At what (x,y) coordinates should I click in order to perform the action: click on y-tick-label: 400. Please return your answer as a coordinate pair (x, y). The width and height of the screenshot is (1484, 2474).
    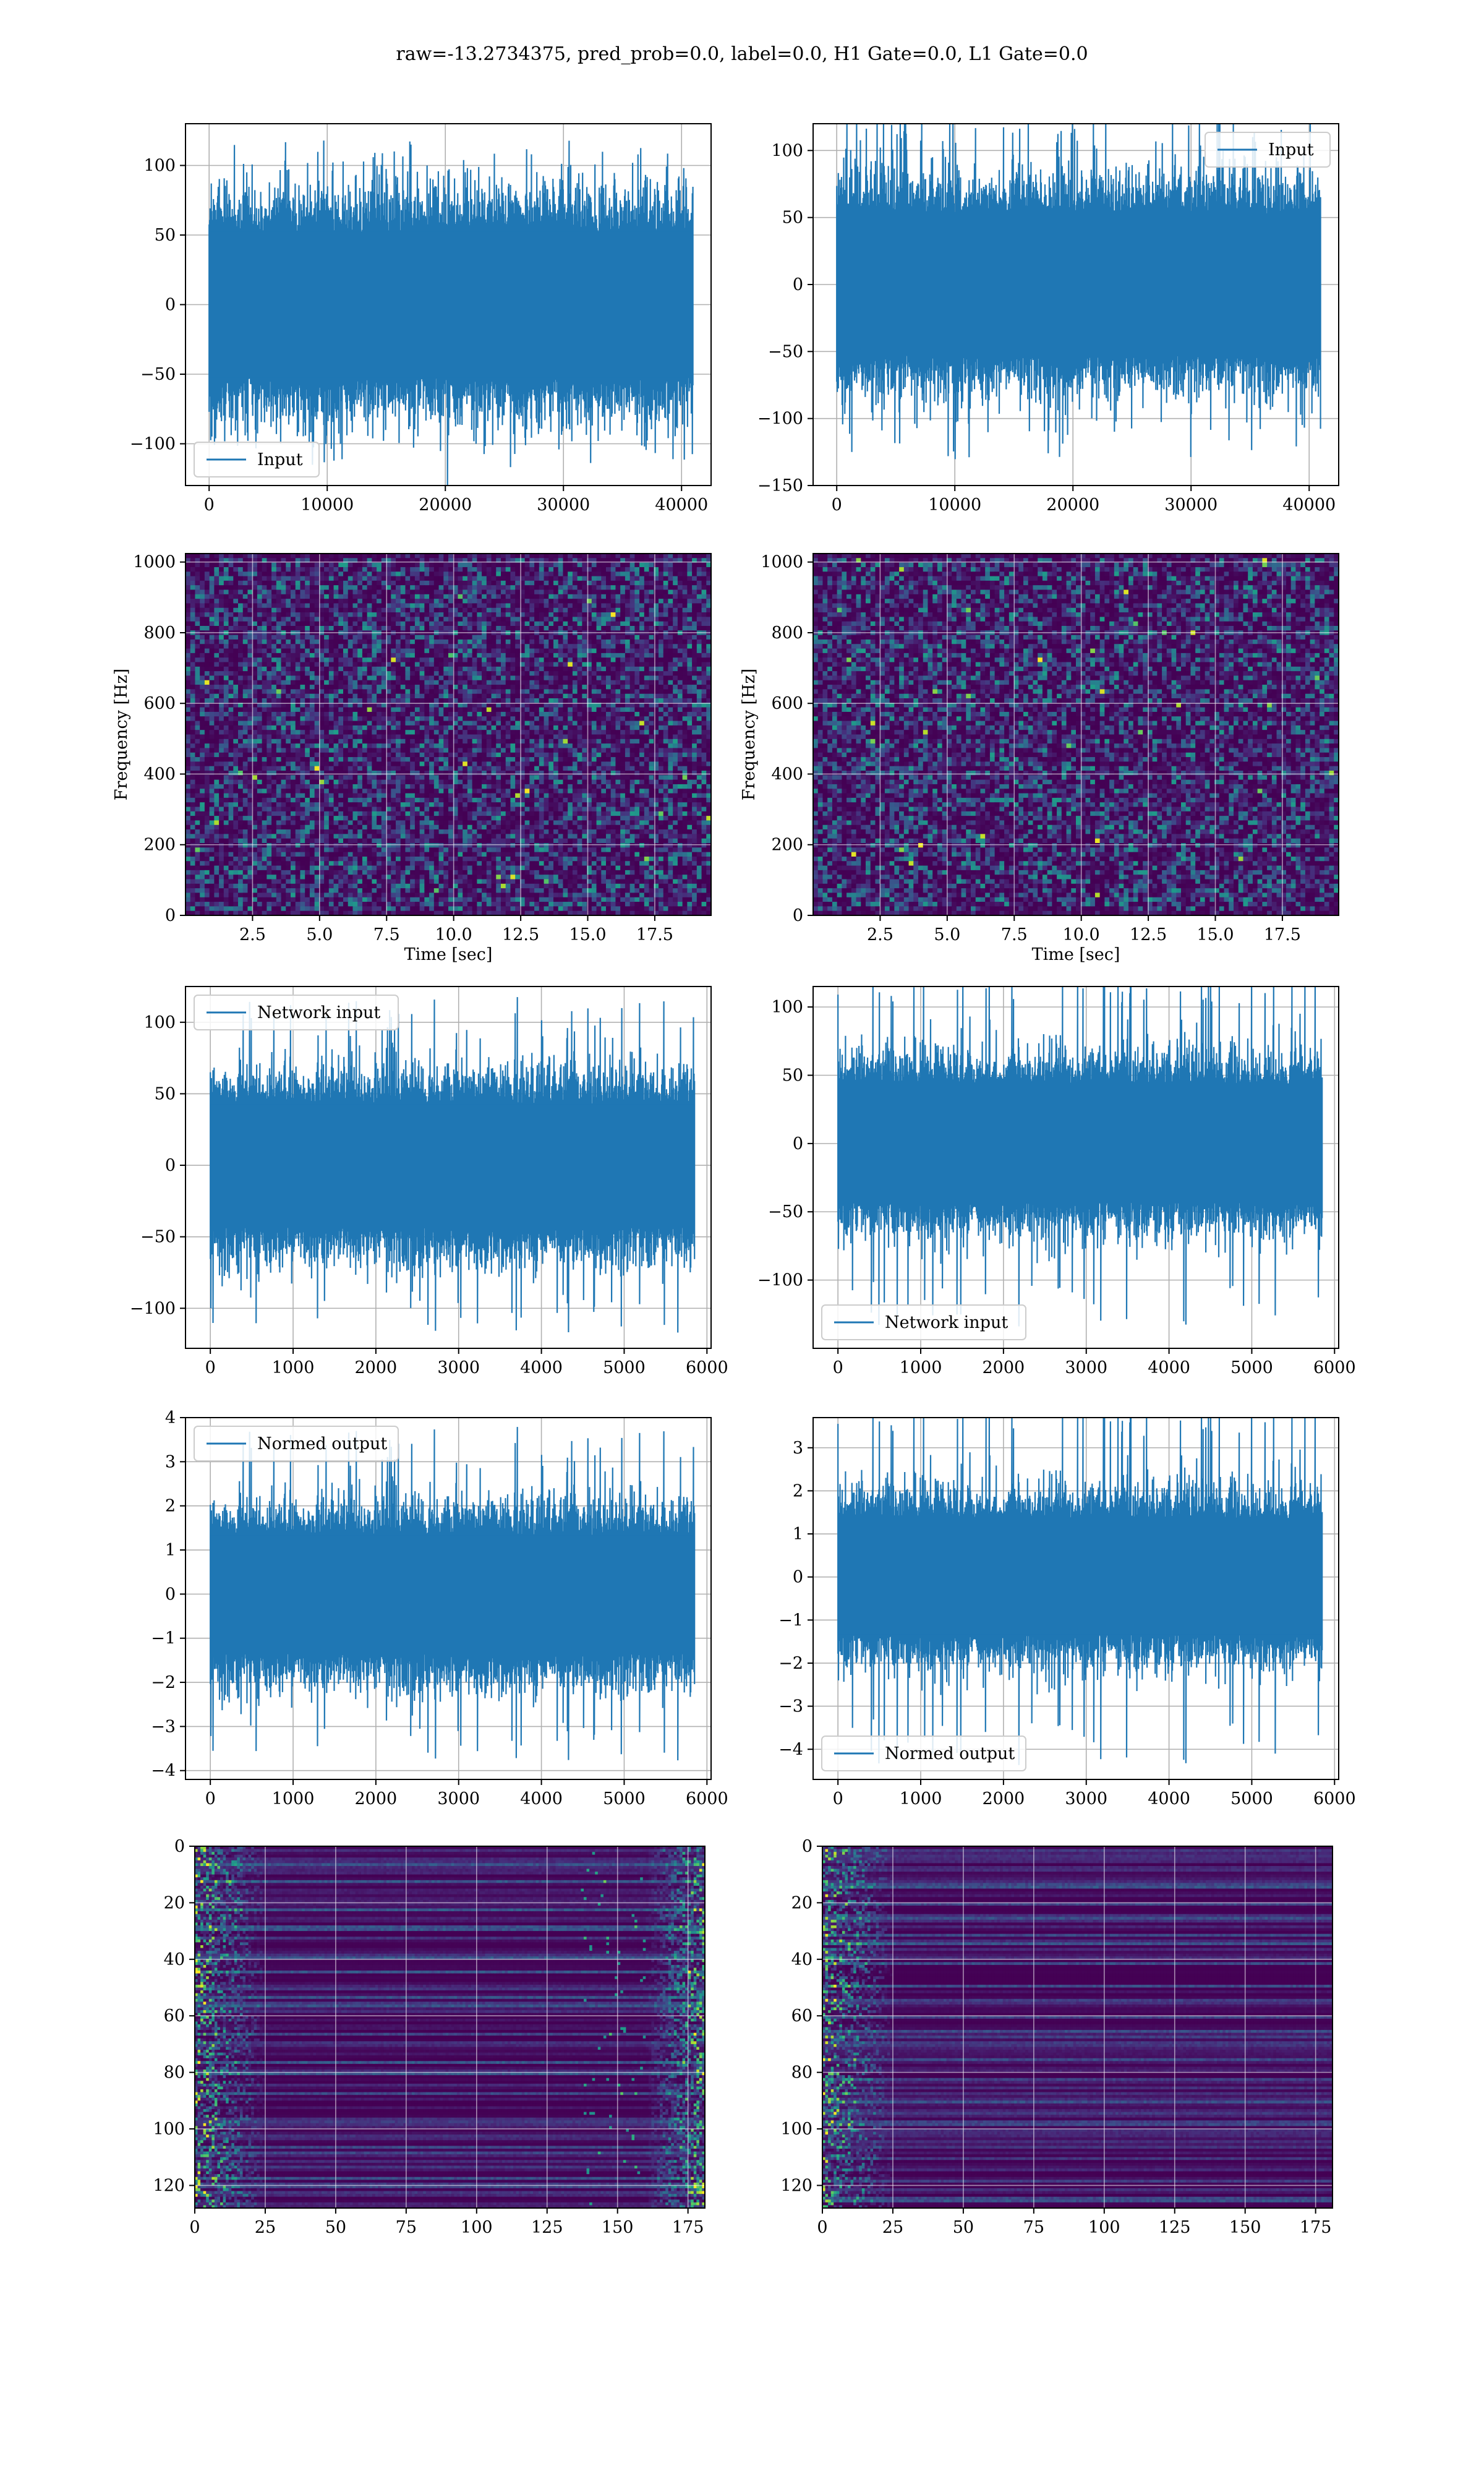
    Looking at the image, I should click on (787, 774).